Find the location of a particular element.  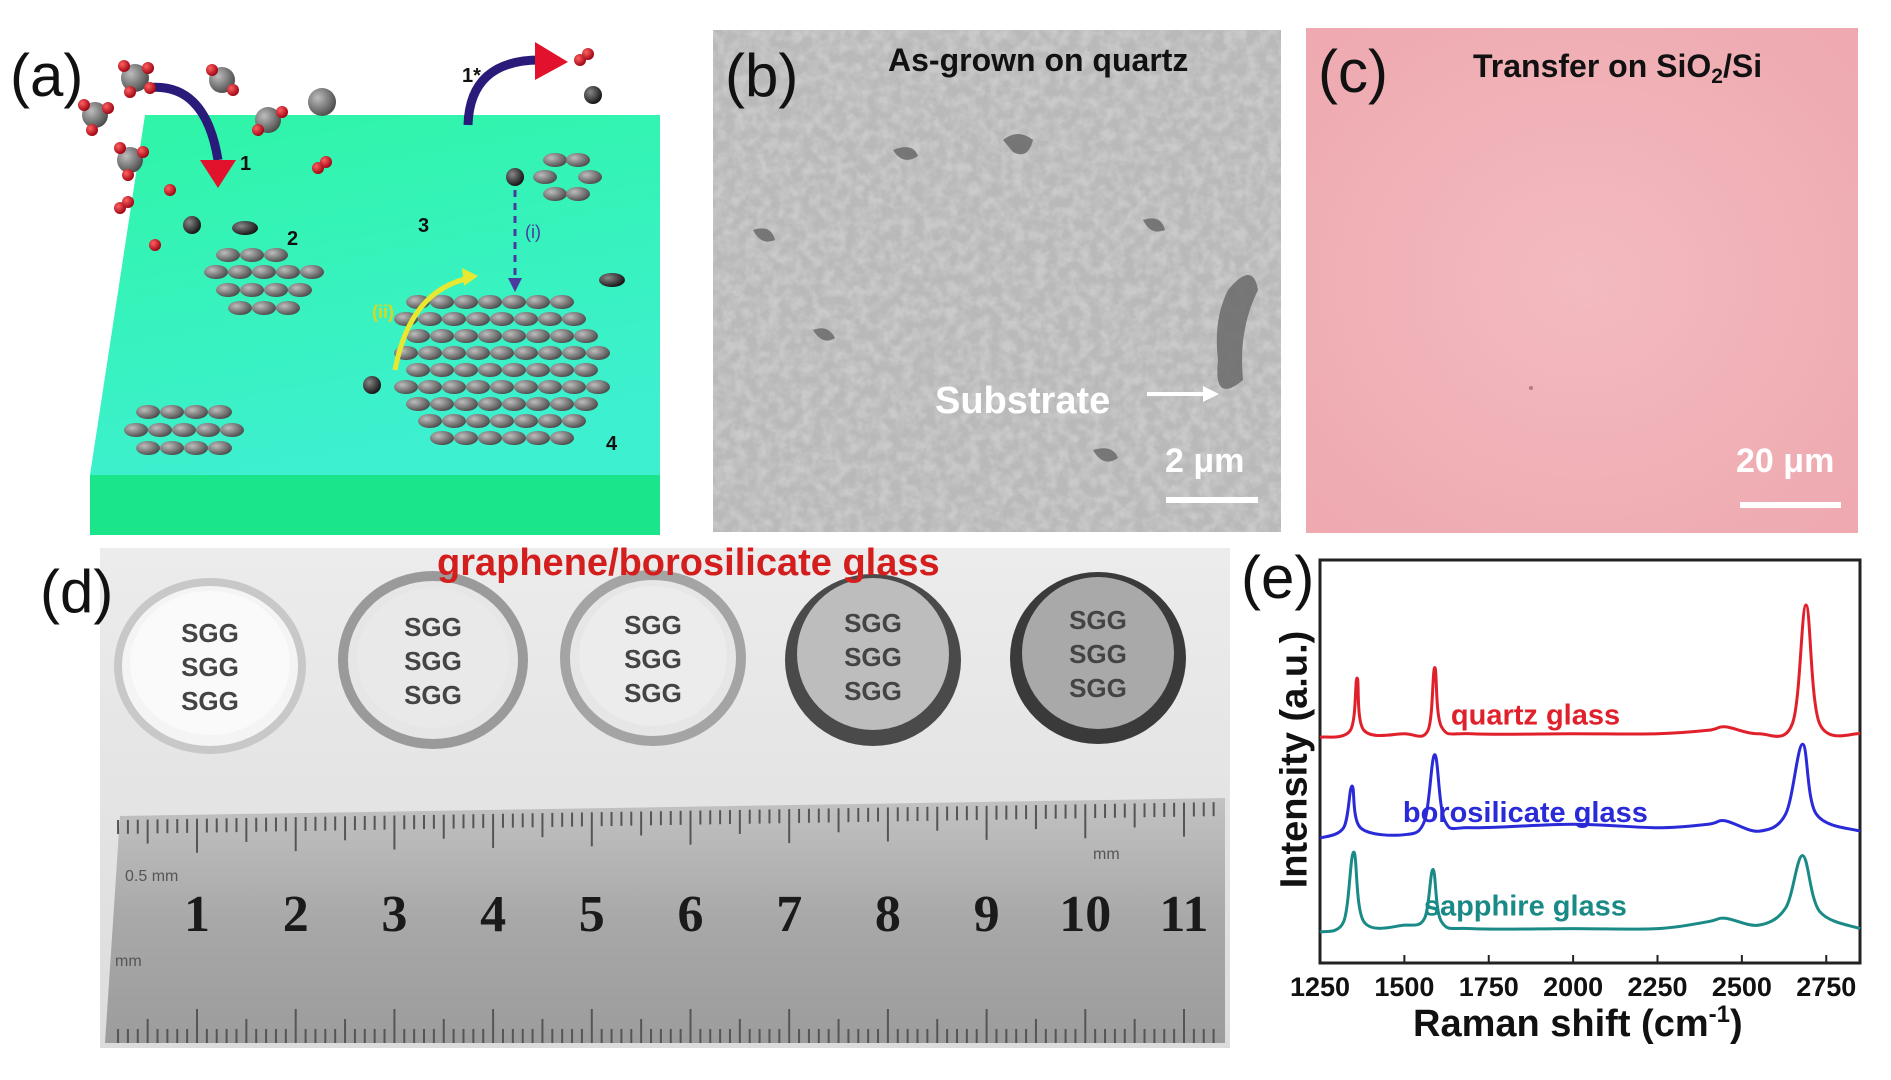

panel-c-label: (c) is located at coordinates (1353, 71).